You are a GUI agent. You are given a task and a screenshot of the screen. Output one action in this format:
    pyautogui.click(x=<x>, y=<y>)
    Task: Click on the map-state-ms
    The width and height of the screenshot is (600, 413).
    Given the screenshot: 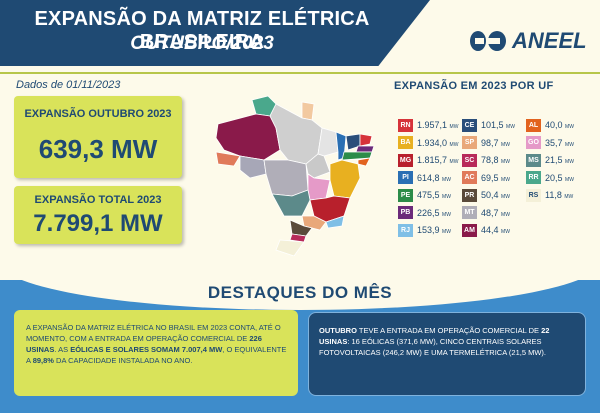 What is the action you would take?
    pyautogui.click(x=291, y=203)
    